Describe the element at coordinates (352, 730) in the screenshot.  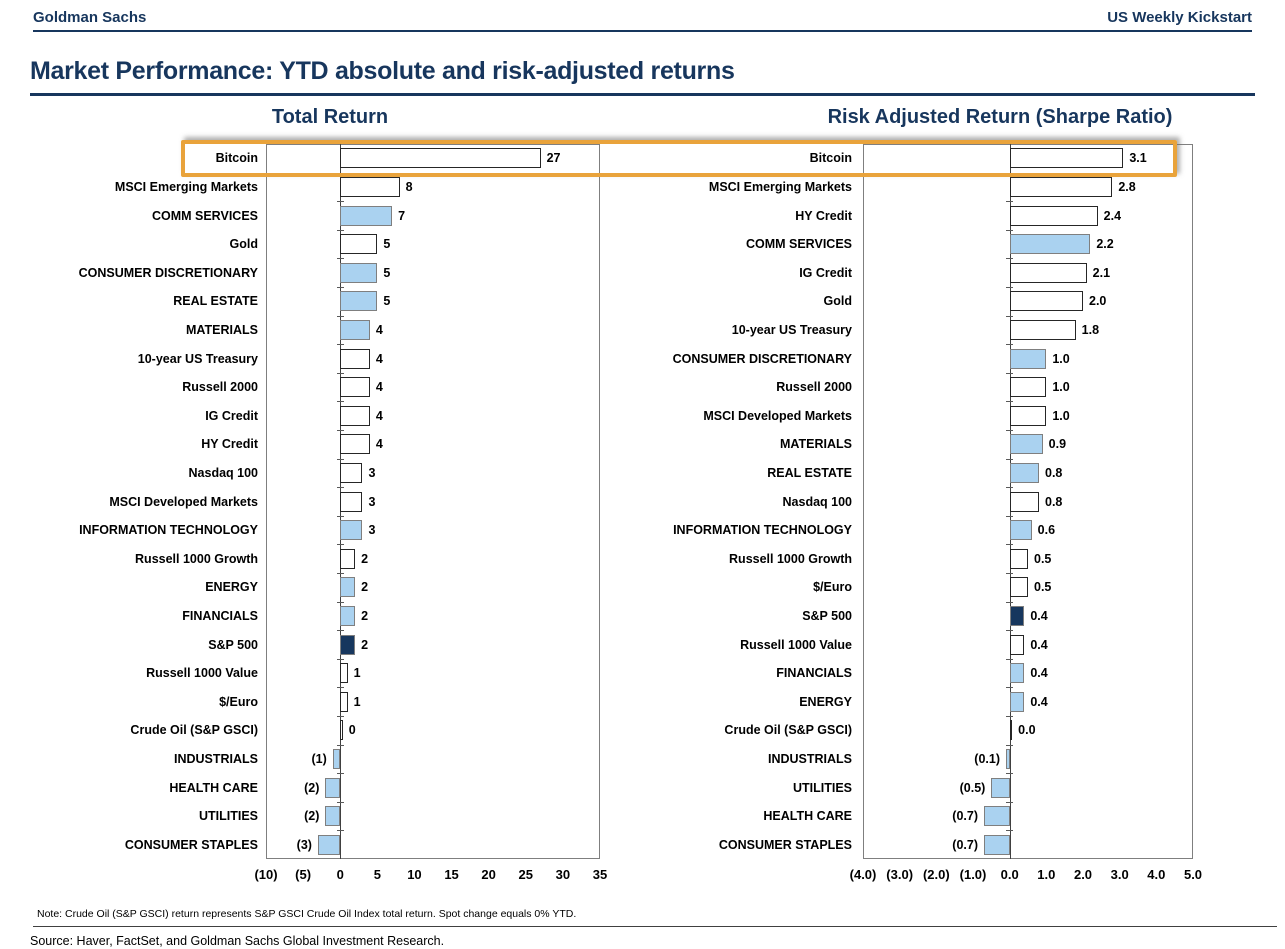
I see `bar-value: 0` at that location.